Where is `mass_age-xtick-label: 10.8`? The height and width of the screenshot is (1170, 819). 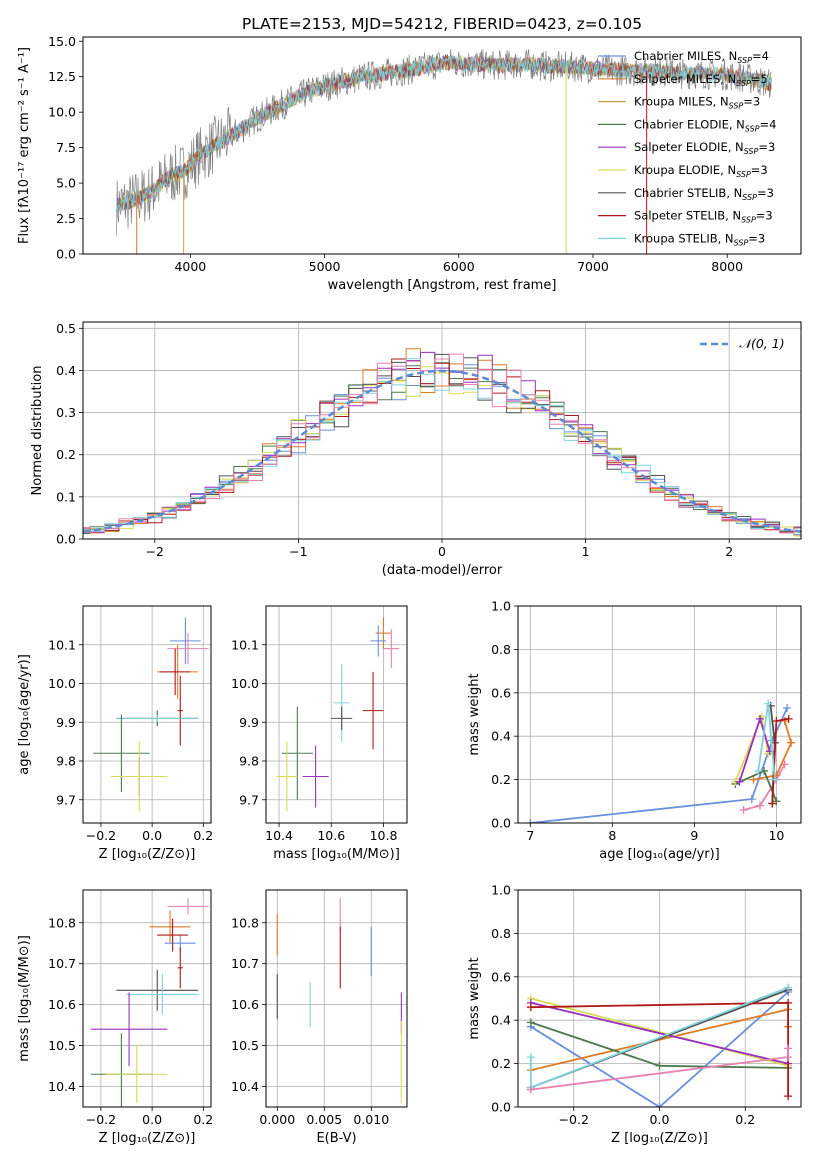 mass_age-xtick-label: 10.8 is located at coordinates (384, 835).